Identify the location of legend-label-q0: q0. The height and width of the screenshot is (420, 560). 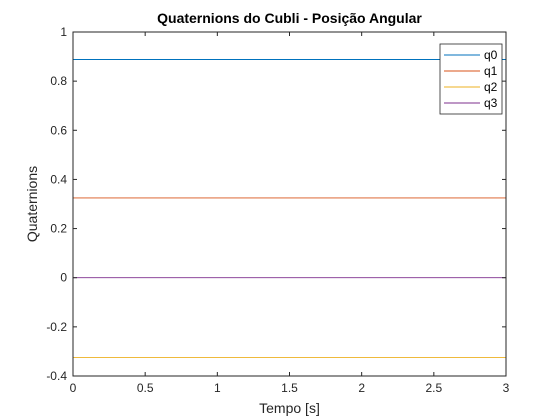
(491, 55).